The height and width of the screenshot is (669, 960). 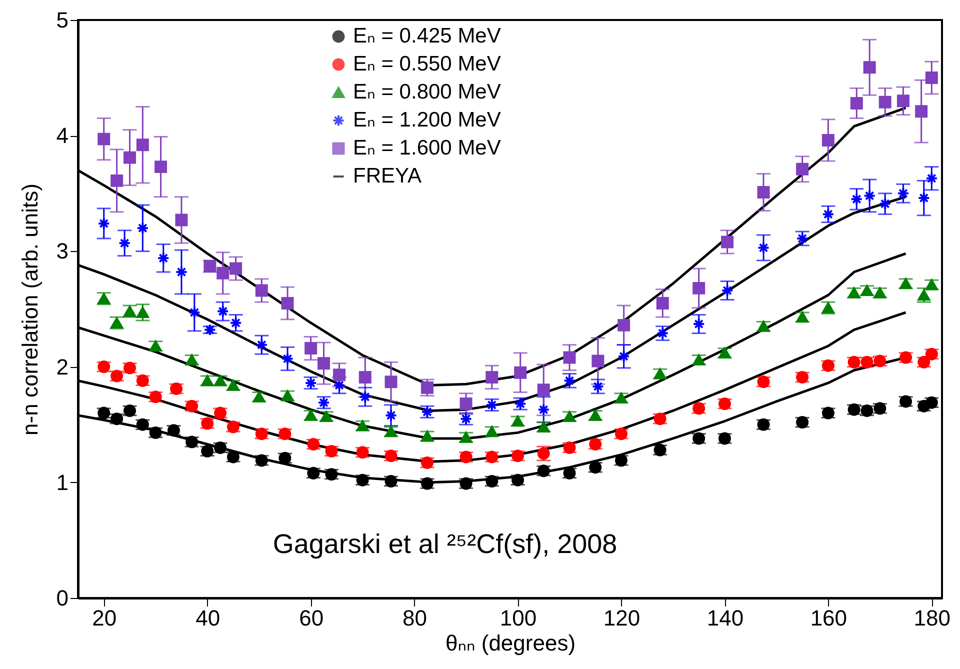 I want to click on y-tick-label: 4, so click(x=62, y=135).